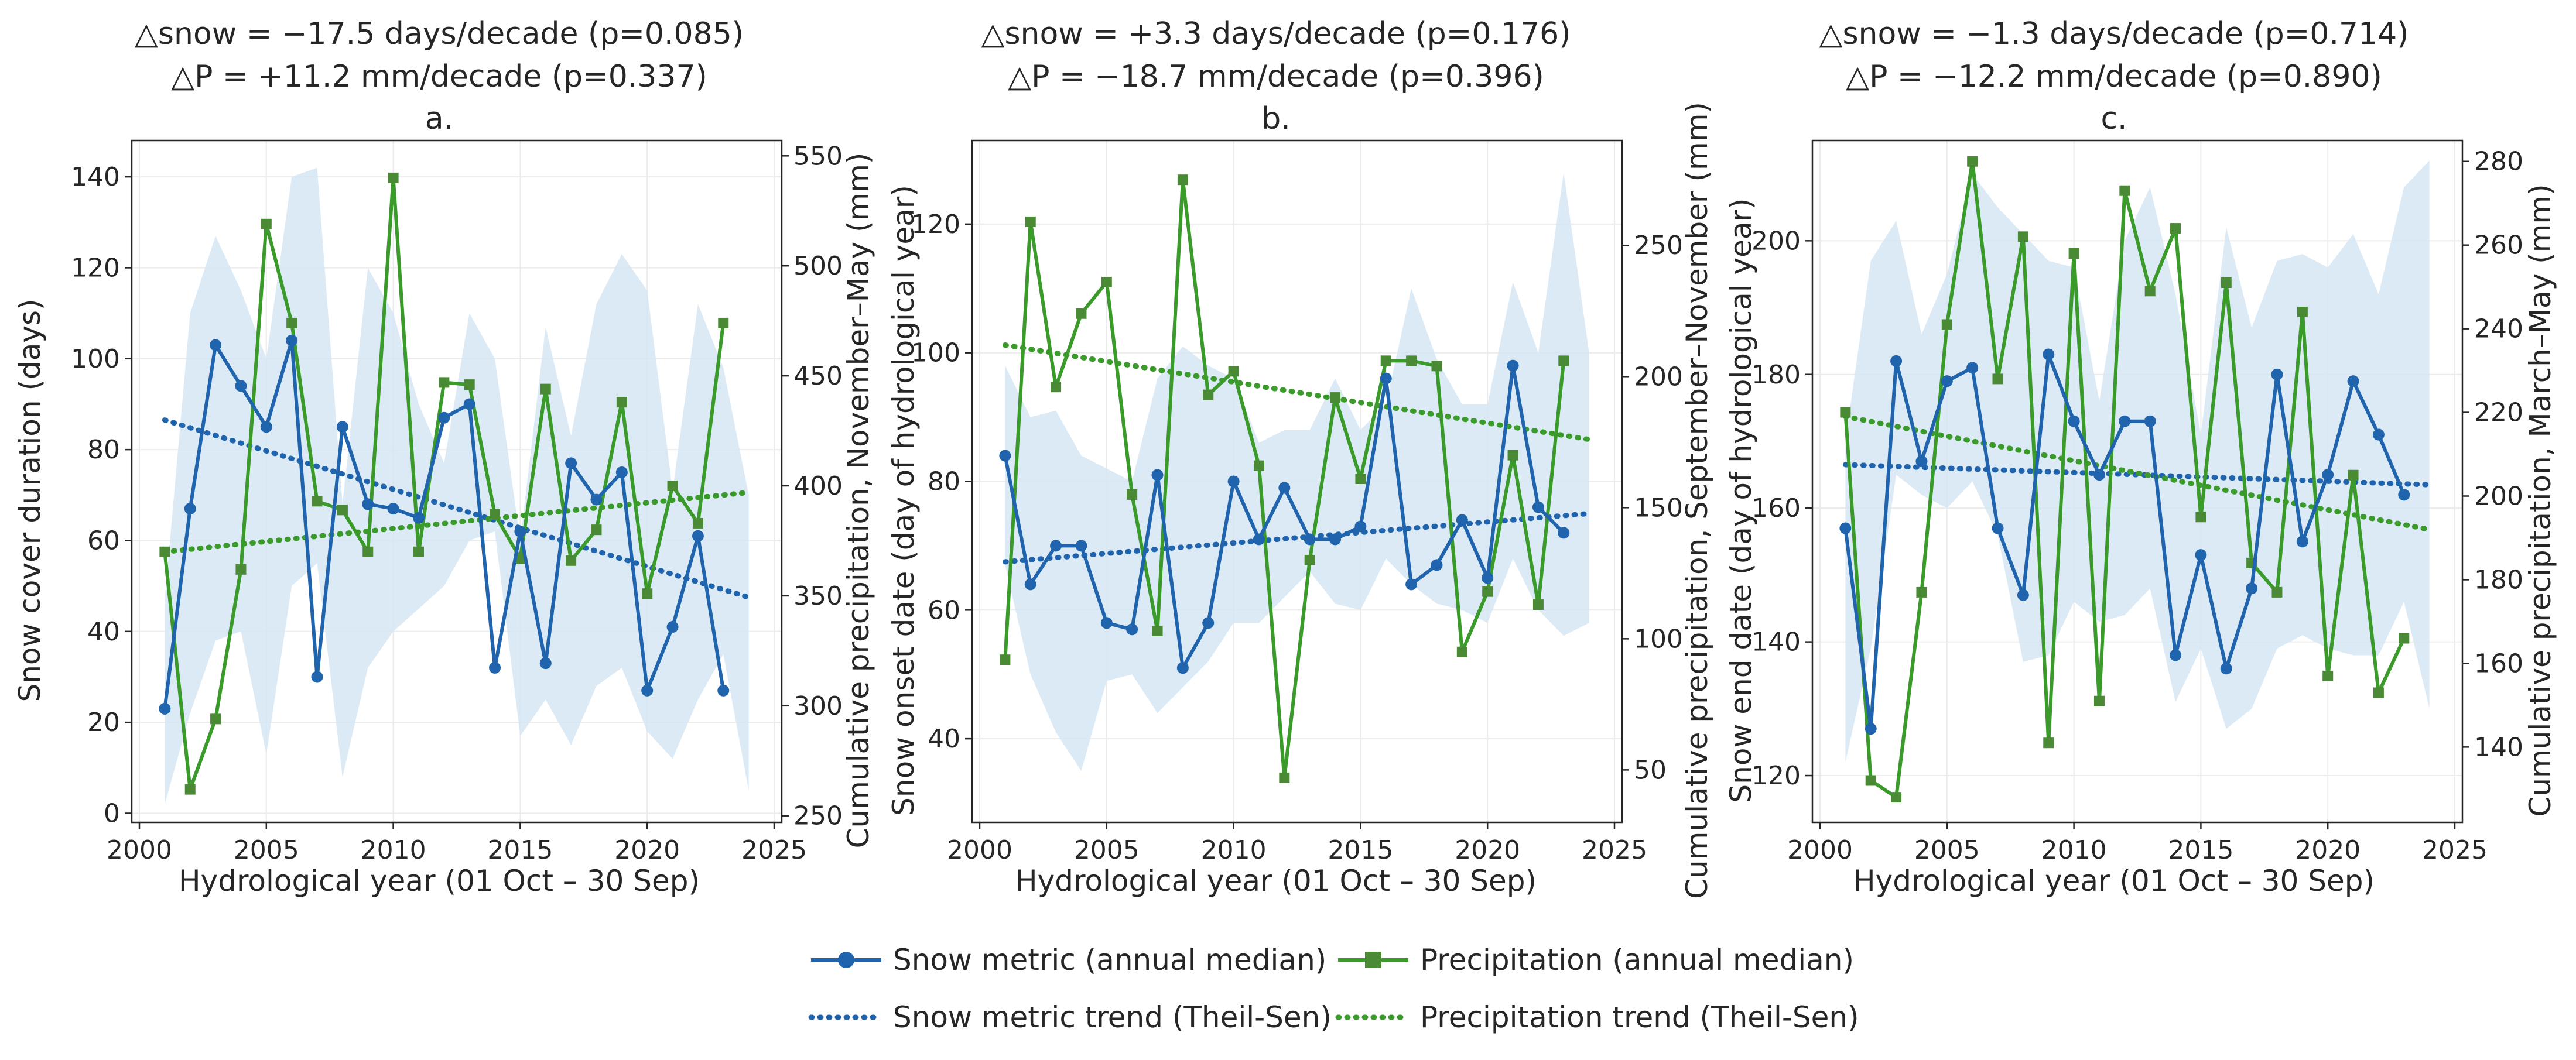 This screenshot has height=1060, width=2576. Describe the element at coordinates (1614, 850) in the screenshot. I see `panel-b-xtick-label-2025: 2025` at that location.